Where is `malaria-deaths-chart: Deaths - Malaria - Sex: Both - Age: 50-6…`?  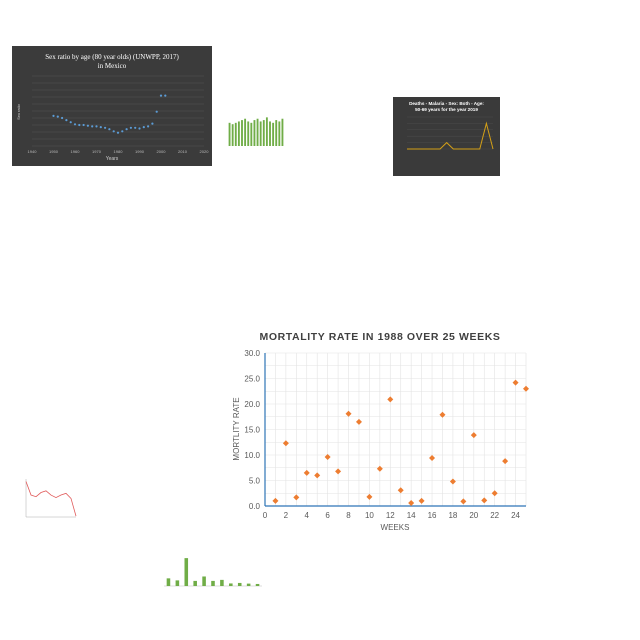 malaria-deaths-chart: Deaths - Malaria - Sex: Both - Age: 50-6… is located at coordinates (446, 136).